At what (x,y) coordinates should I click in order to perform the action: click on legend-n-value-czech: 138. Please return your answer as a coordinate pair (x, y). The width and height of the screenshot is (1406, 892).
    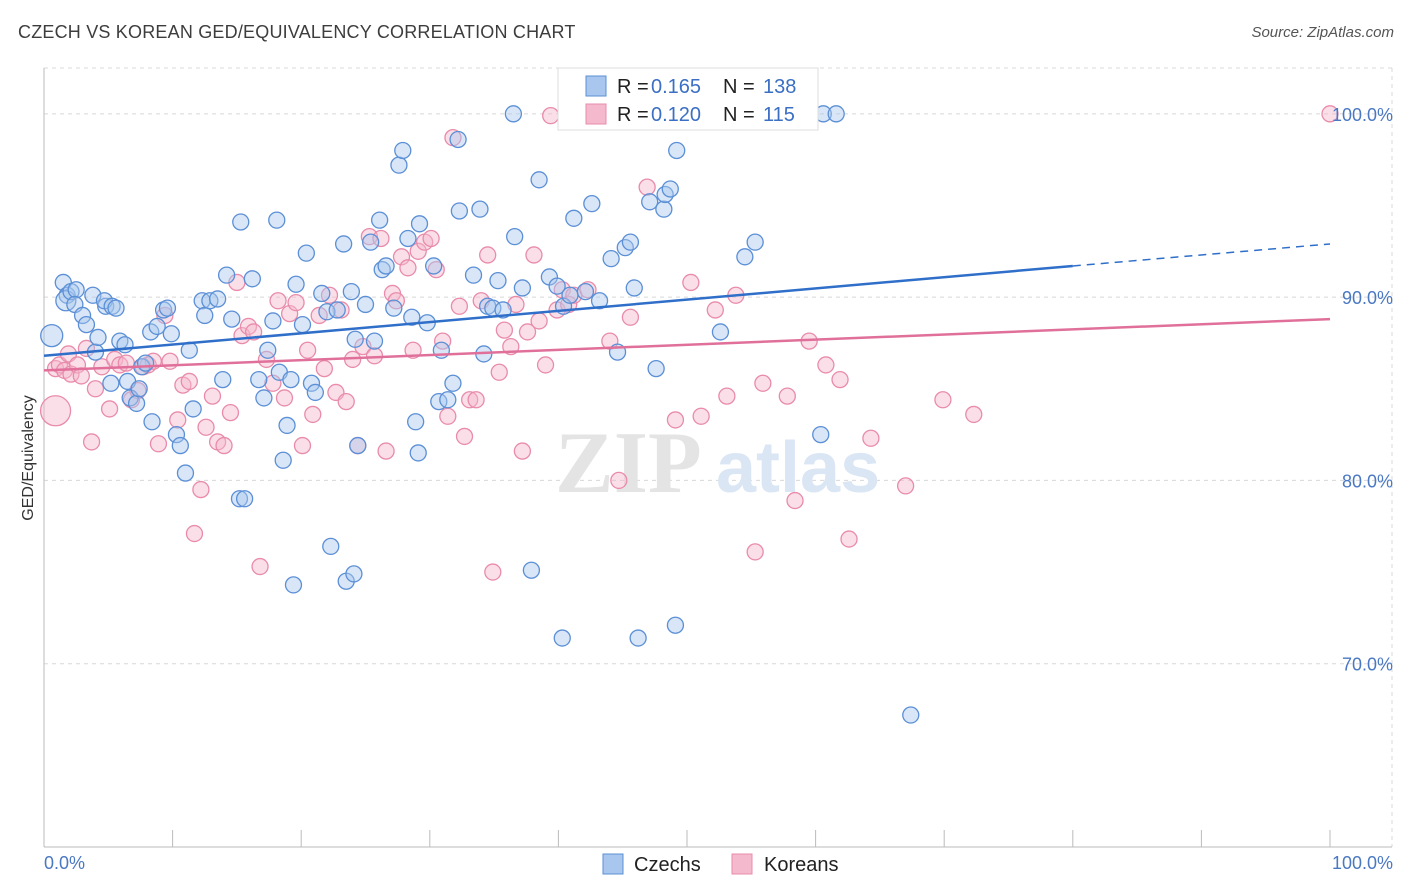
    Looking at the image, I should click on (779, 87).